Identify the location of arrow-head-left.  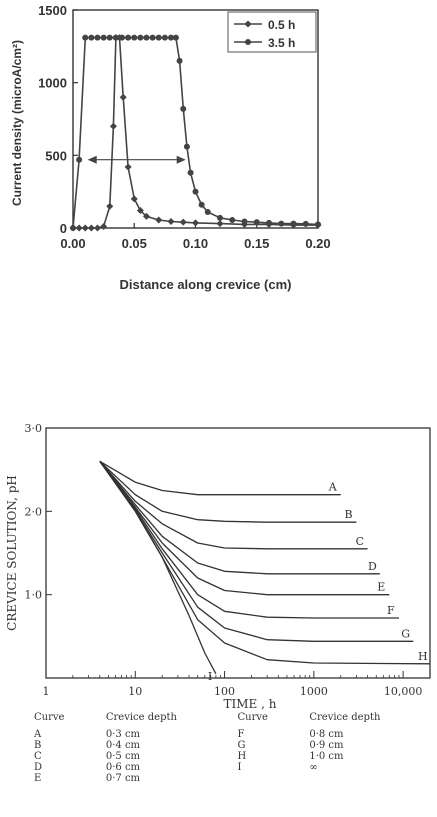
(92, 159).